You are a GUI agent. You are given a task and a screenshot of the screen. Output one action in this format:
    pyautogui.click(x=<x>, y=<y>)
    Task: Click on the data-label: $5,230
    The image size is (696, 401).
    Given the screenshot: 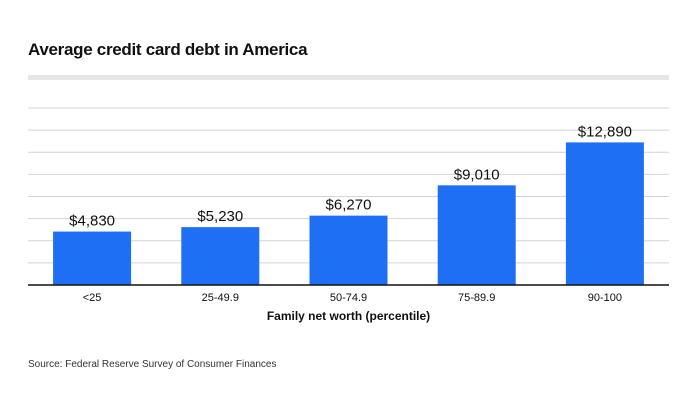 What is the action you would take?
    pyautogui.click(x=220, y=216)
    